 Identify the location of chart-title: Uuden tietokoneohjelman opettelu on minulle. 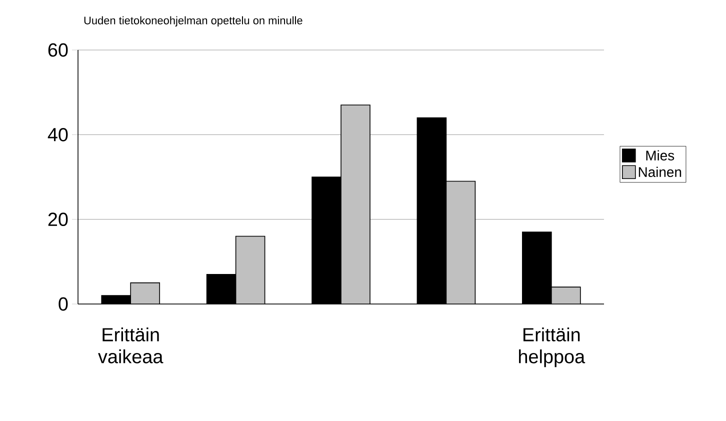
(193, 21).